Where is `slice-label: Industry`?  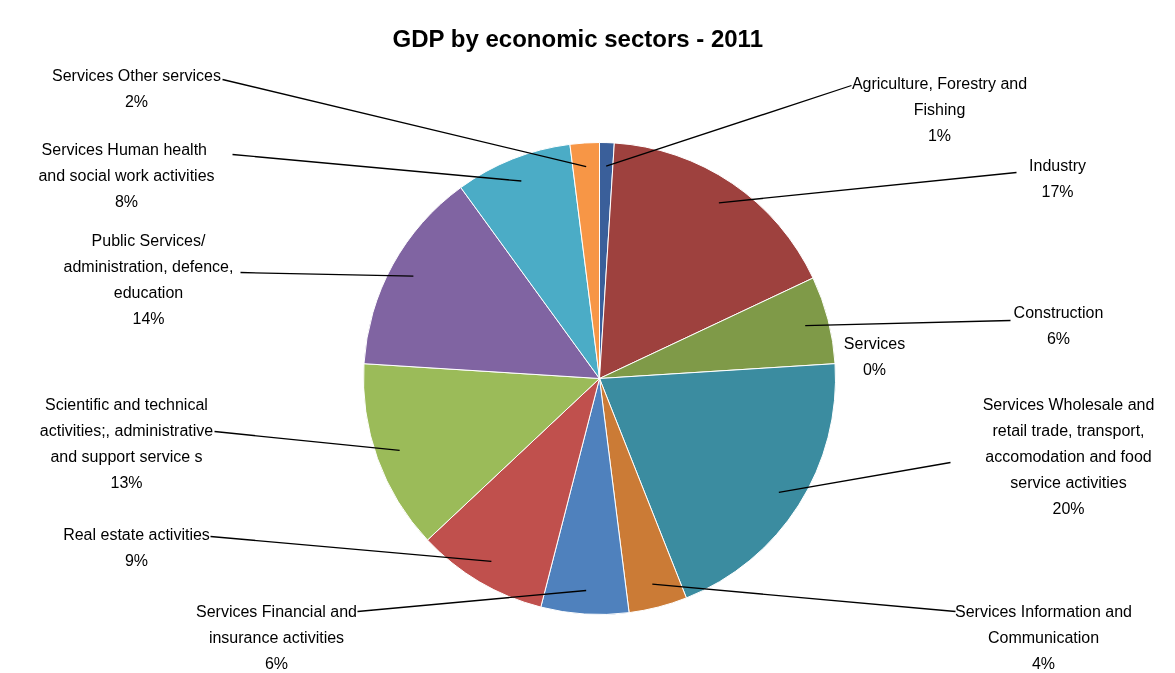 slice-label: Industry is located at coordinates (1057, 165).